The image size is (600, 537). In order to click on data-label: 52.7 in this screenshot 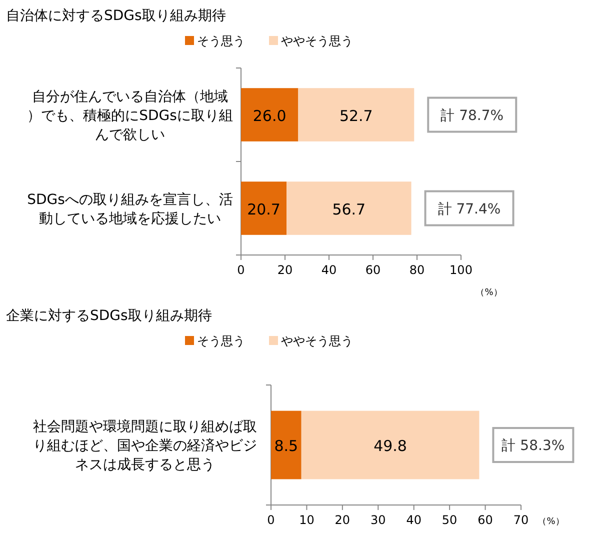, I will do `click(356, 115)`.